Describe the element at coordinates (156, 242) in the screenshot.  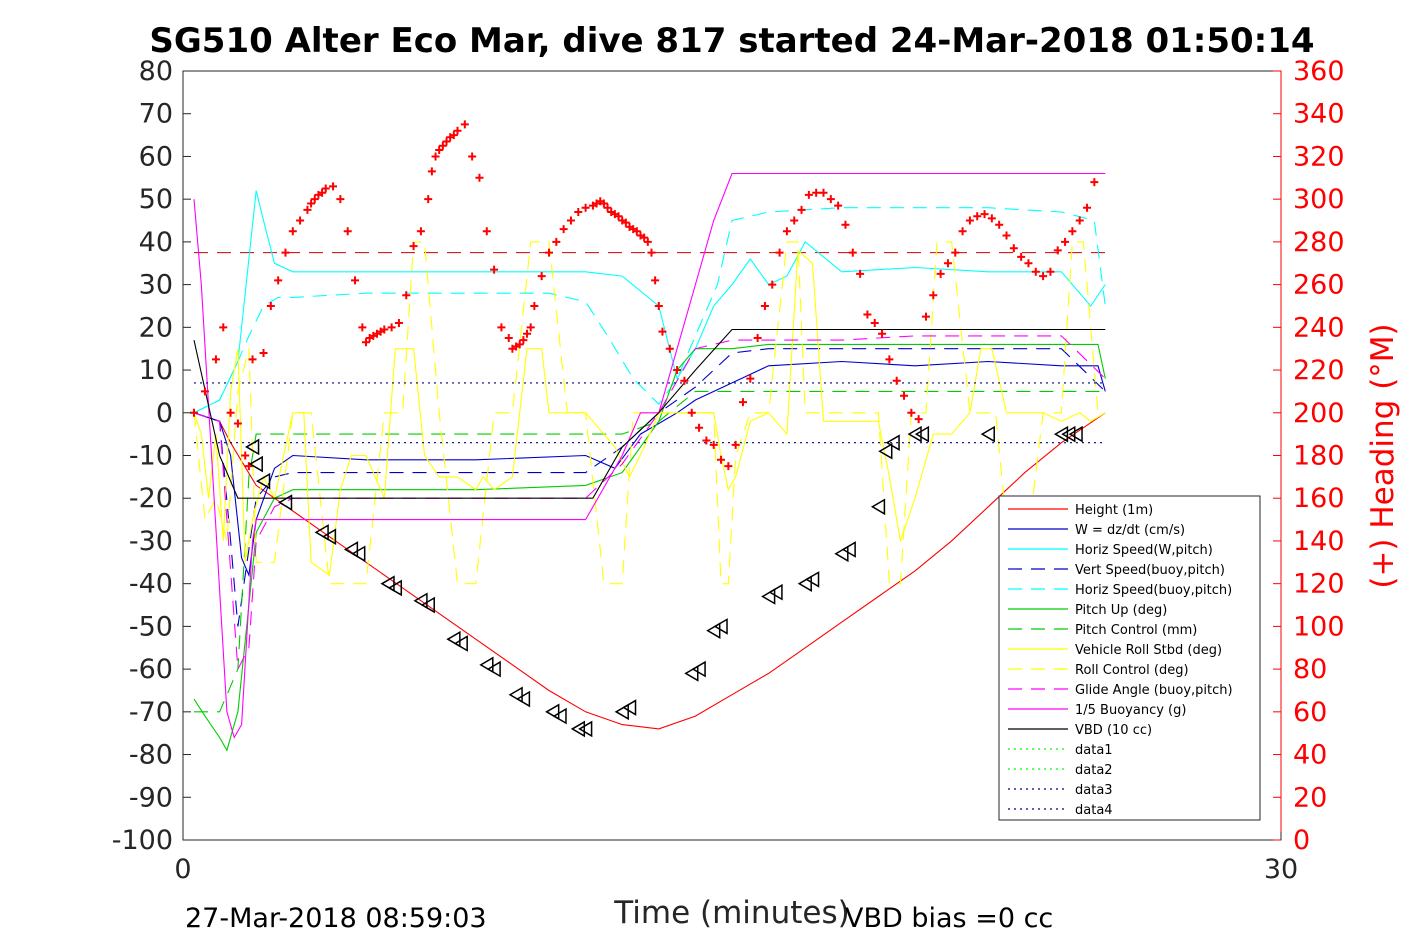
I see `left-tick-label: 40` at that location.